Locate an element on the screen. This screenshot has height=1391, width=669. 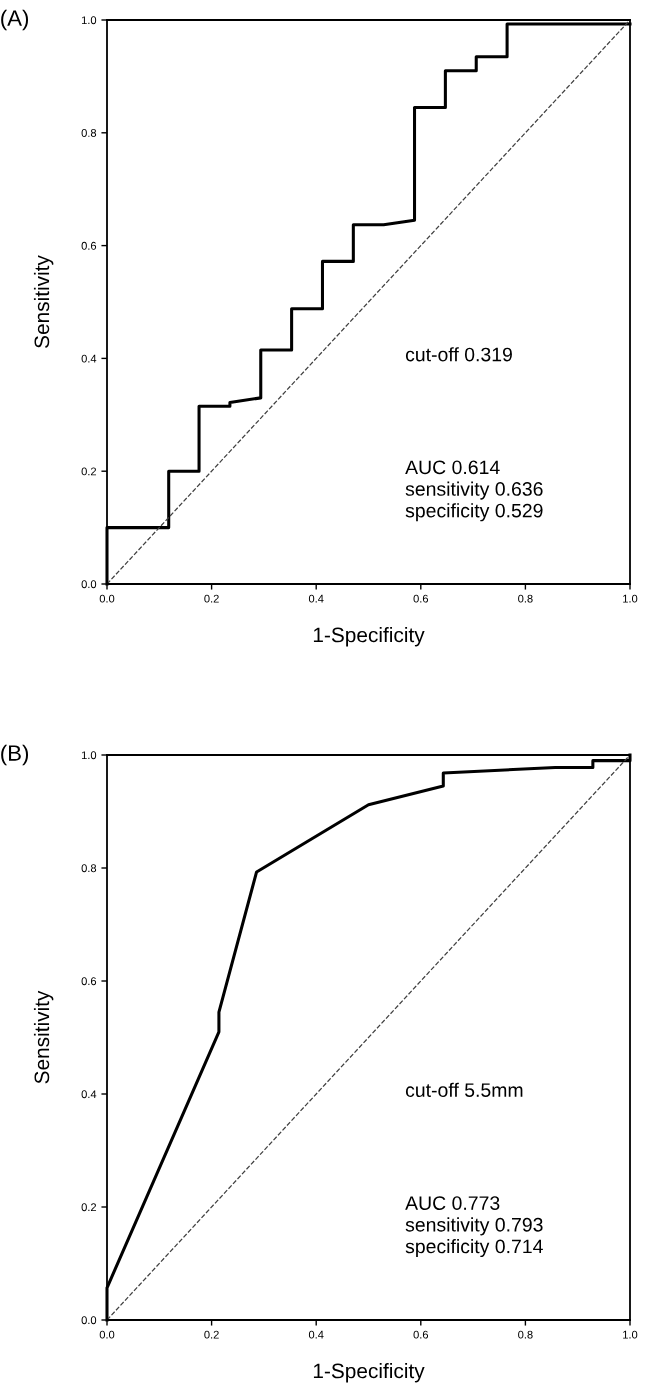
chart-title: (B) is located at coordinates (15, 755).